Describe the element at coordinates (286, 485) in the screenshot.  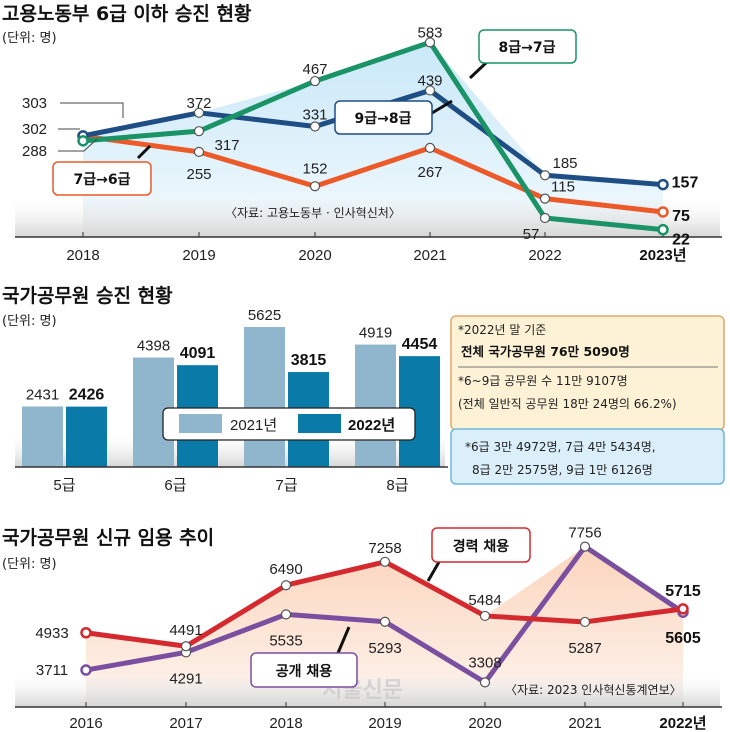
I see `x-tick-label: 7급` at that location.